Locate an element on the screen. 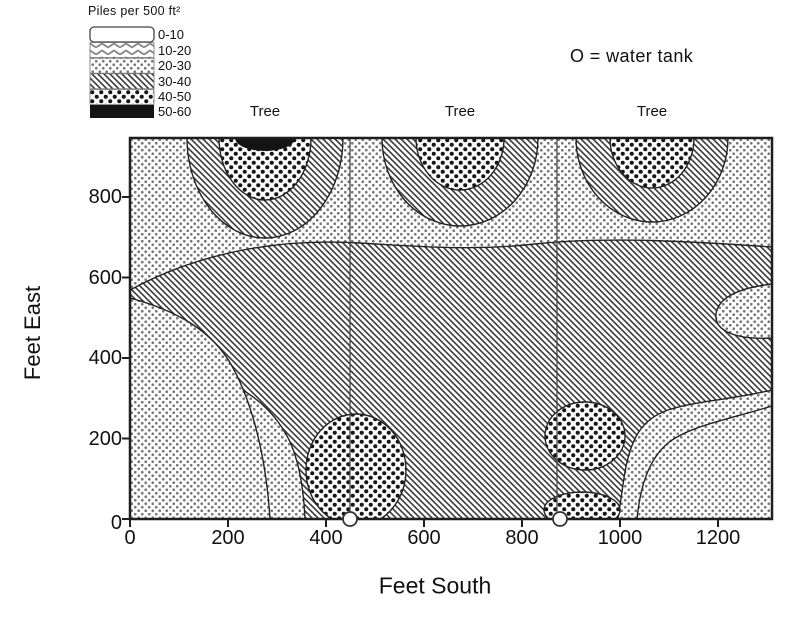  legend-title: Piles per 500 ft² is located at coordinates (134, 11).